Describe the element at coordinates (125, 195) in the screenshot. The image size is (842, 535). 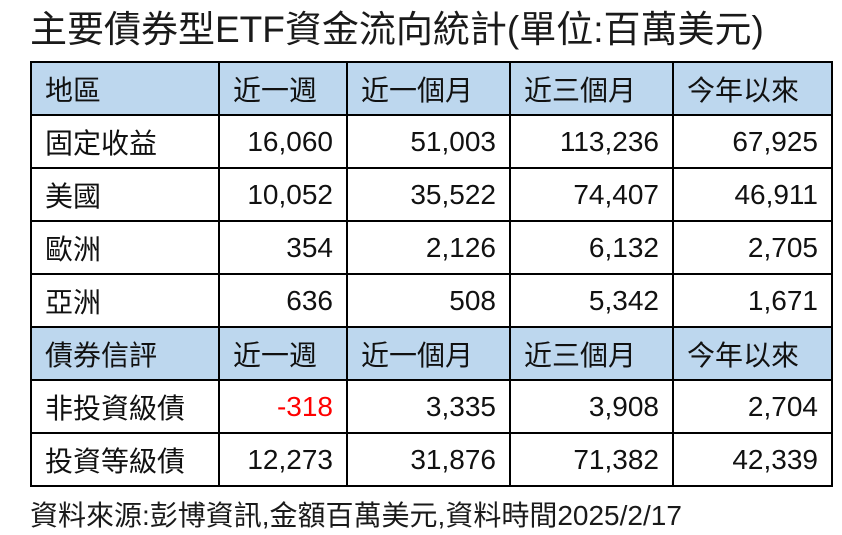
I see `row-label: 美國` at that location.